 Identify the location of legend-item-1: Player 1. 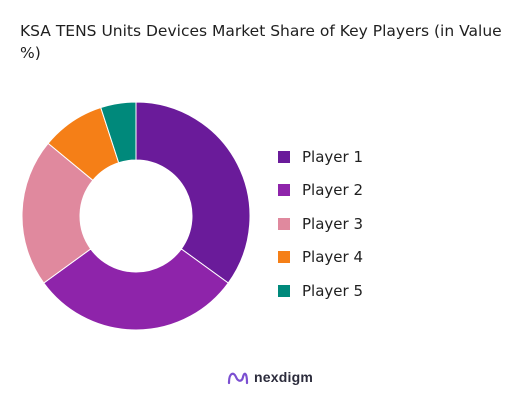
(320, 157).